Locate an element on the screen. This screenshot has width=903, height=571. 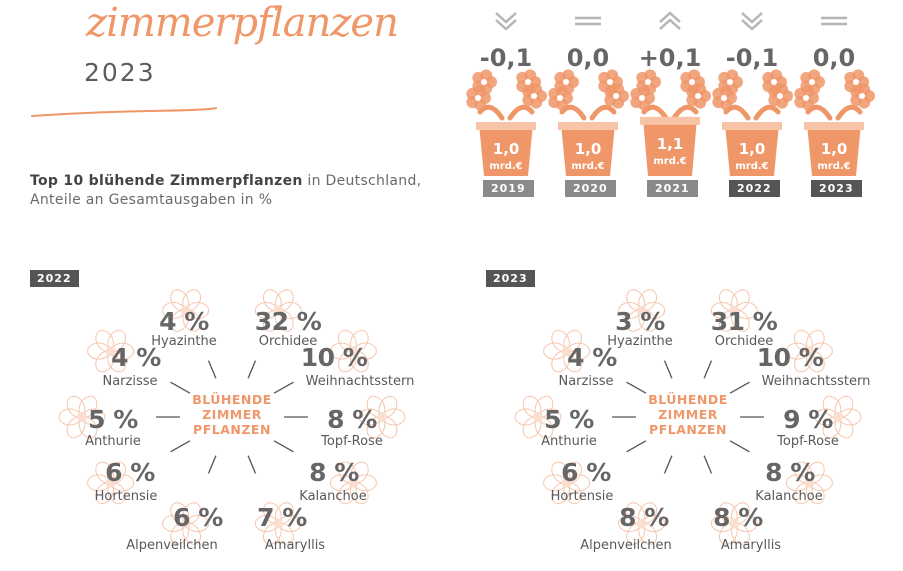
pot-2022: -0,1 1,0 mrd.€ is located at coordinates (752, 94).